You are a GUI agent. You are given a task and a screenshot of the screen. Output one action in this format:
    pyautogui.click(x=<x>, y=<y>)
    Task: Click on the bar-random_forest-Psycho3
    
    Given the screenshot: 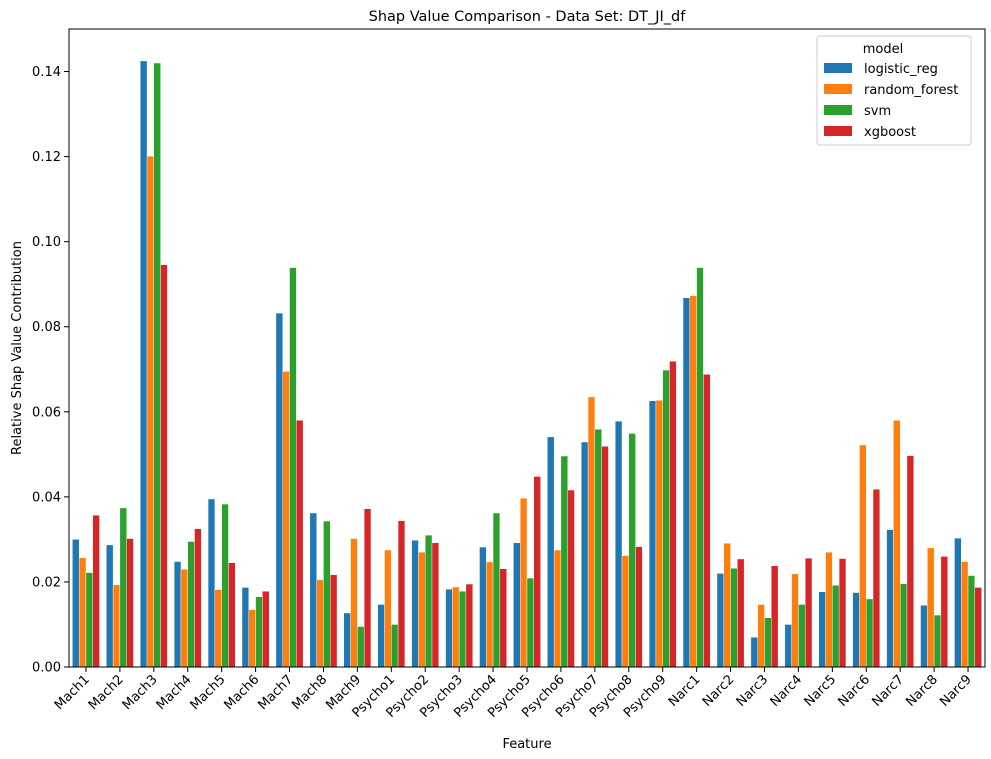 What is the action you would take?
    pyautogui.click(x=456, y=627)
    